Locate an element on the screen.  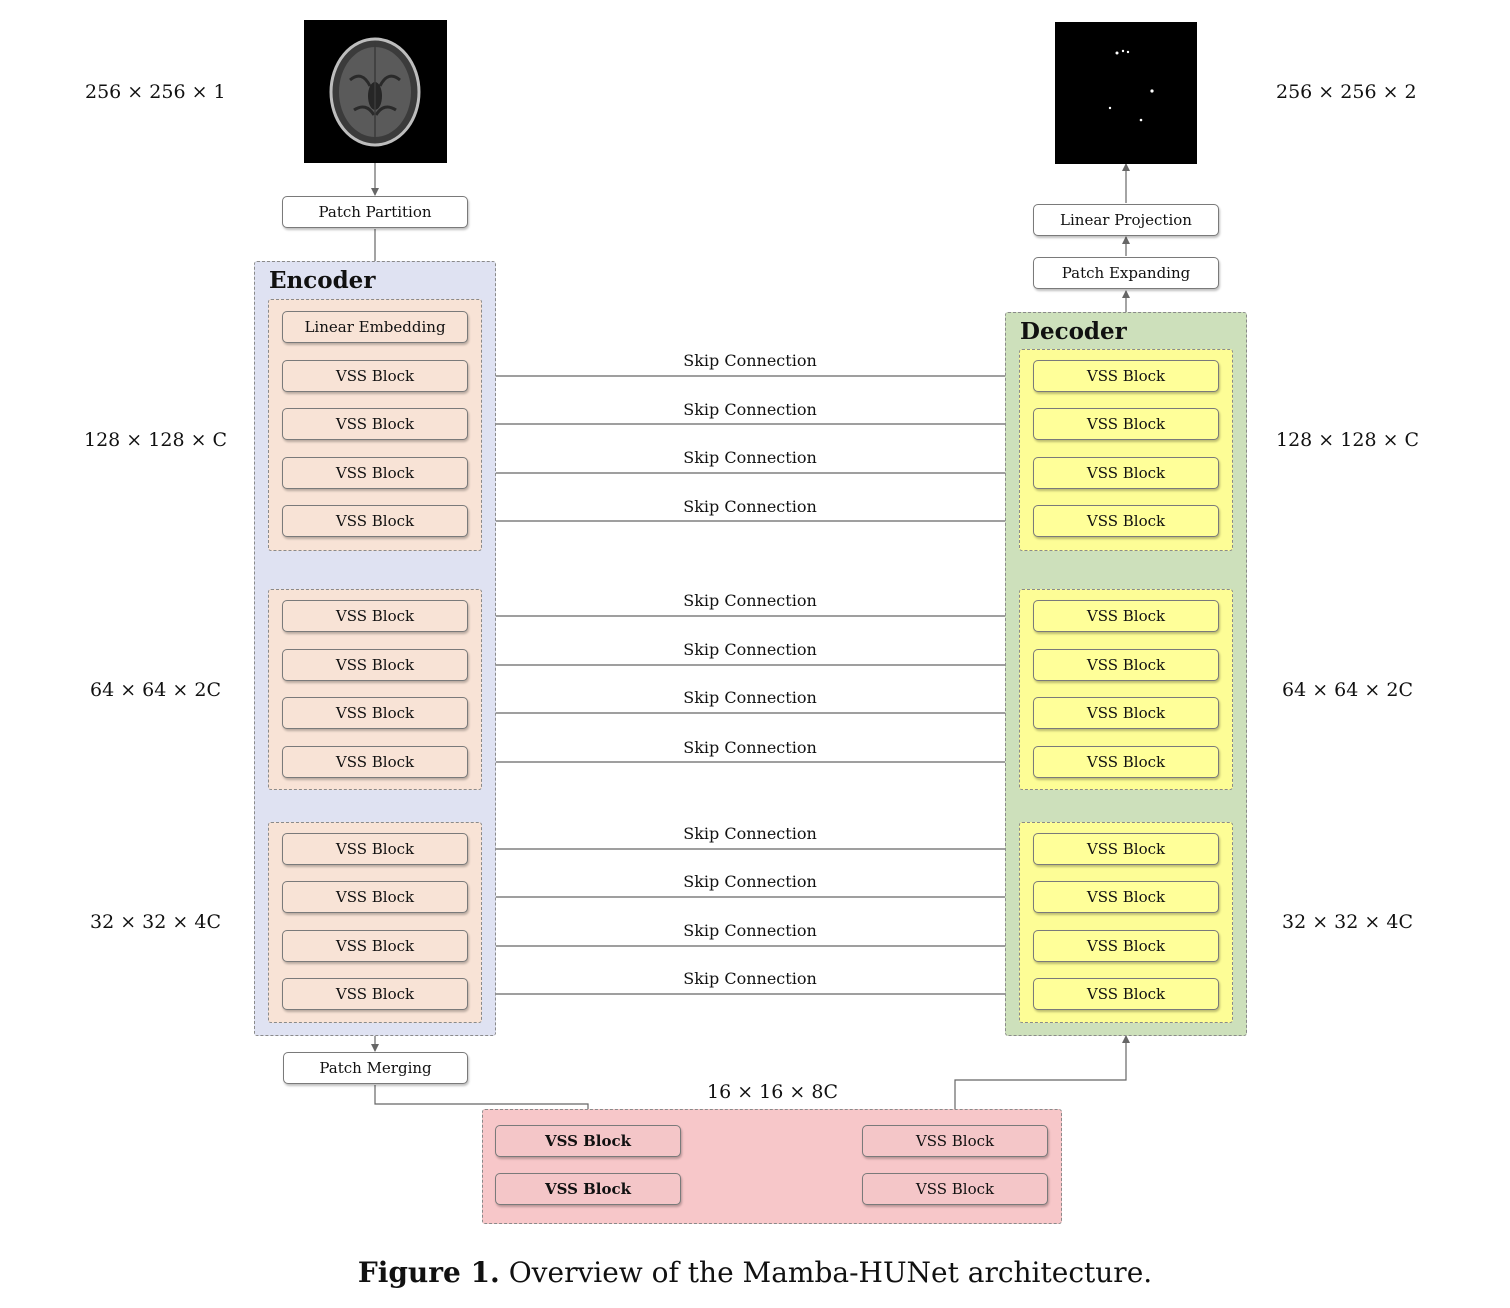
linear-projection-box: Linear Projection is located at coordinates (1126, 220).